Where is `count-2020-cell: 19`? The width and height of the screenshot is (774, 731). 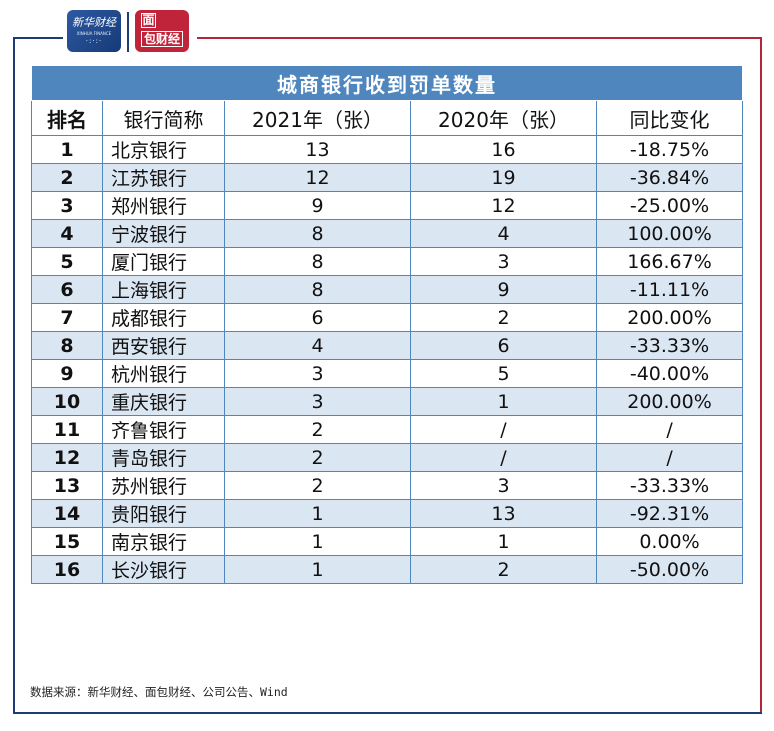
count-2020-cell: 19 is located at coordinates (503, 177).